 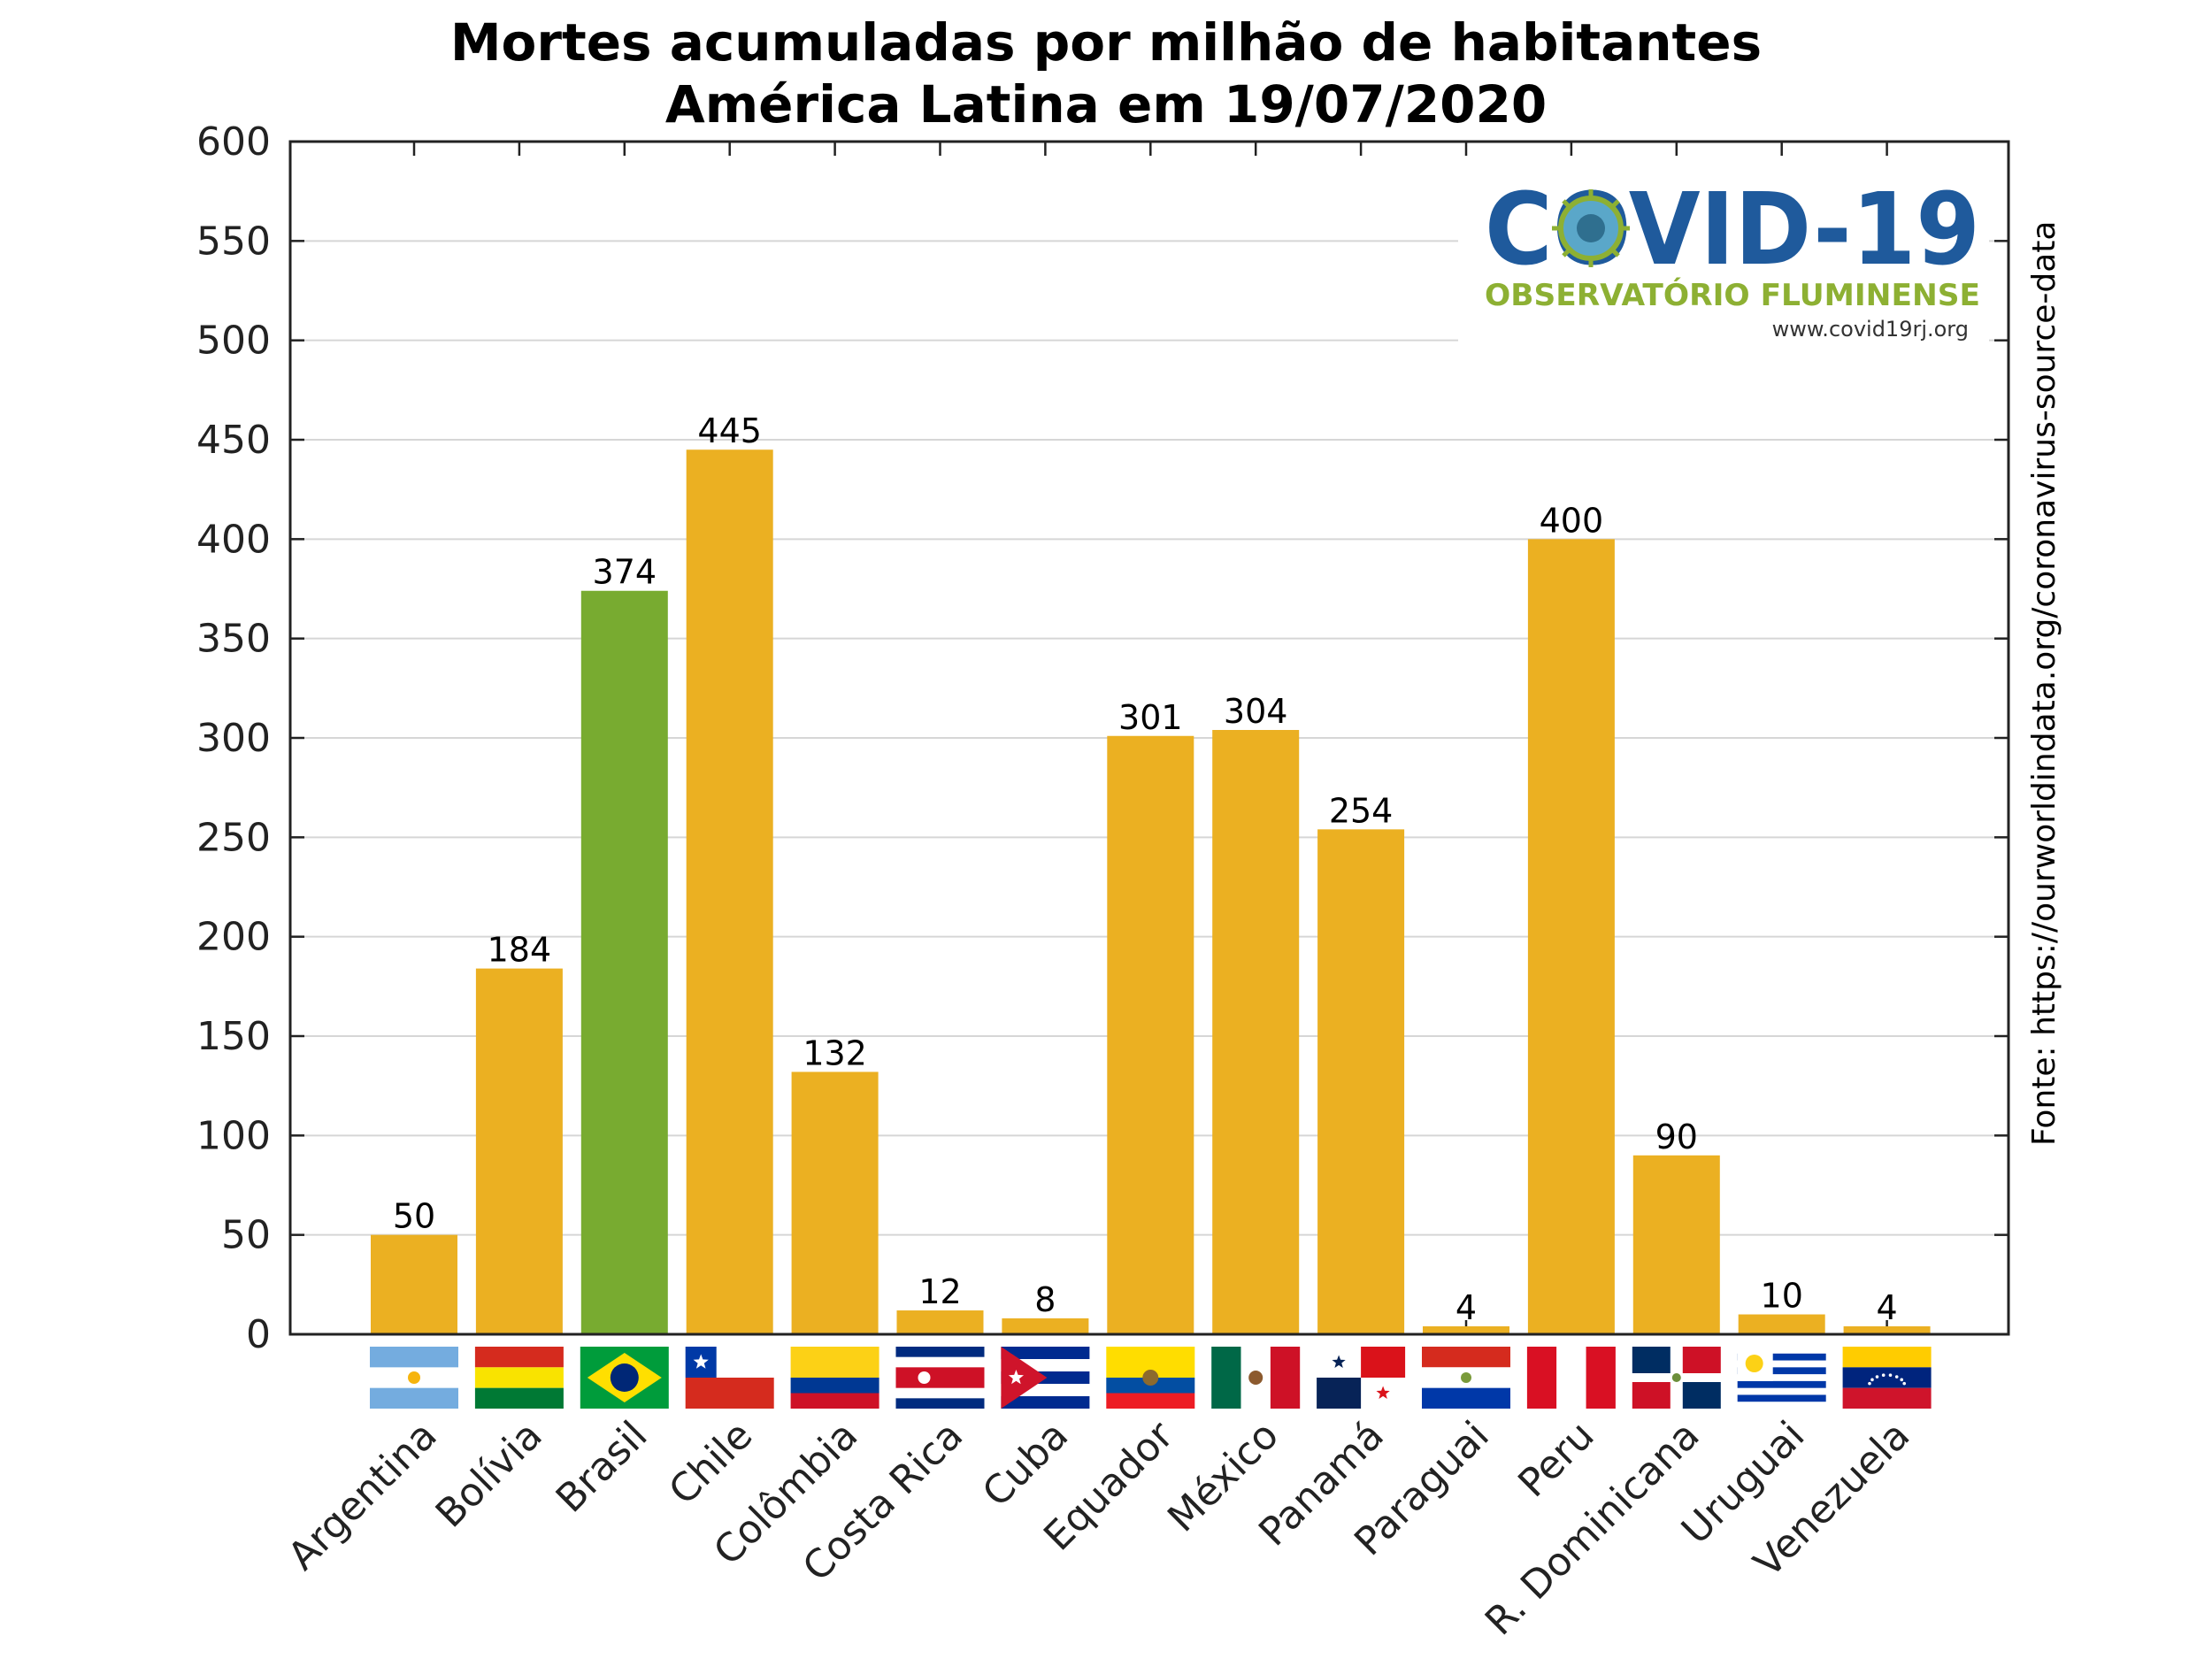 What do you see at coordinates (1045, 1378) in the screenshot?
I see `cuba-flag-icon` at bounding box center [1045, 1378].